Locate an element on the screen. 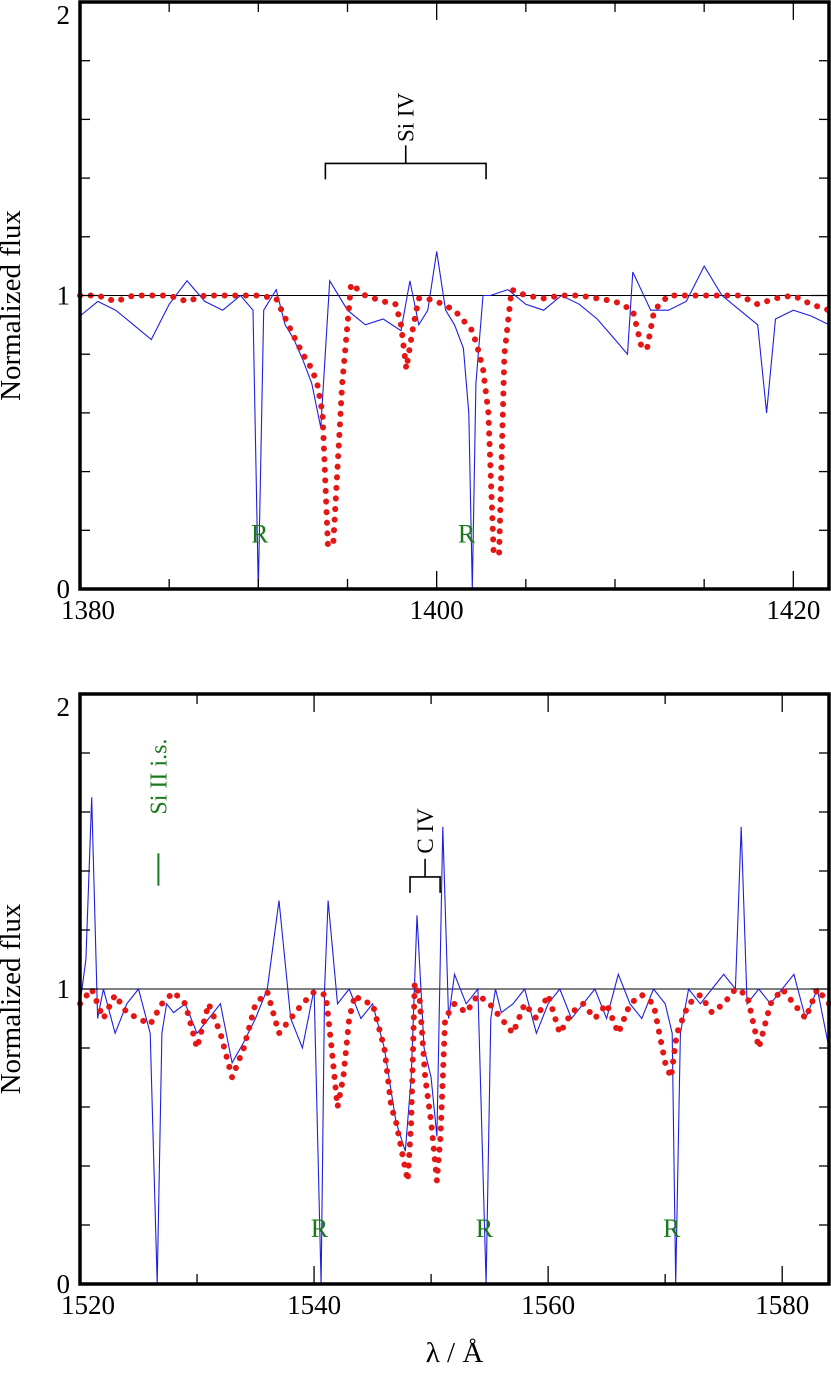 The height and width of the screenshot is (1373, 831). ism-label-si-ii: Si II i.s. is located at coordinates (159, 777).